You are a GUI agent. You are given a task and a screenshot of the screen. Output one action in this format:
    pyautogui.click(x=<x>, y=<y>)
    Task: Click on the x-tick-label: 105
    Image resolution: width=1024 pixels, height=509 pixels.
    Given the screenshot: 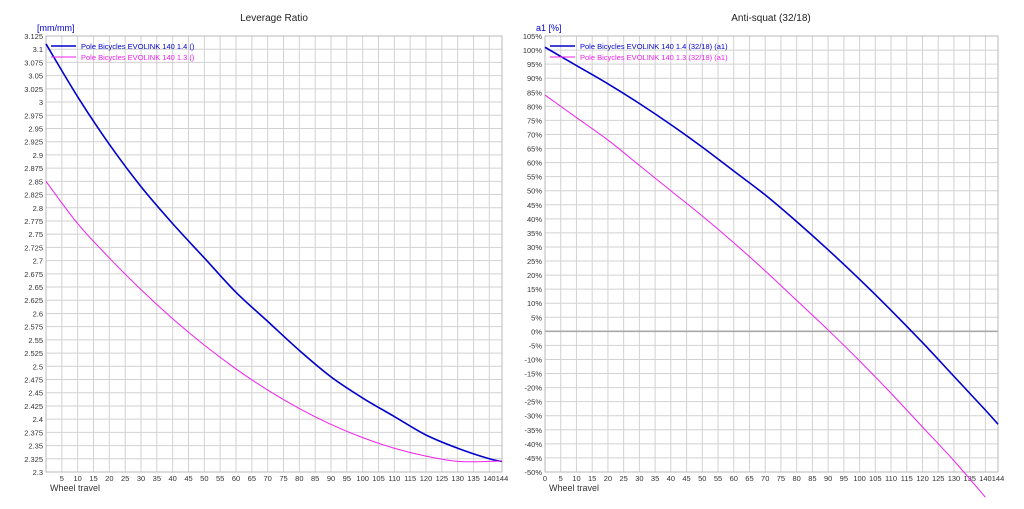 What is the action you would take?
    pyautogui.click(x=378, y=478)
    